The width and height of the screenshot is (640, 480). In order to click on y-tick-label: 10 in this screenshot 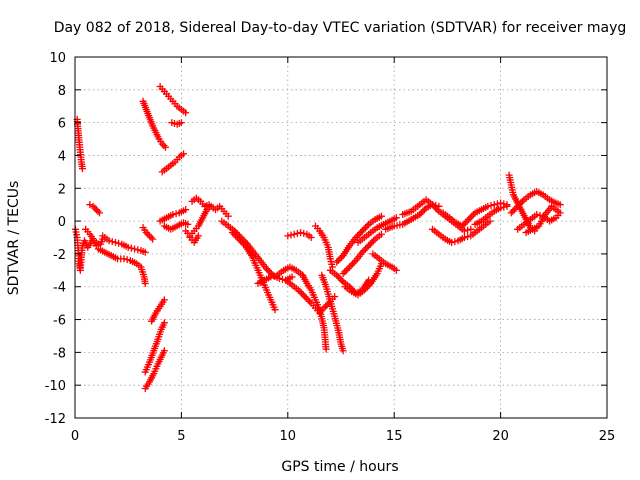, I will do `click(57, 58)`.